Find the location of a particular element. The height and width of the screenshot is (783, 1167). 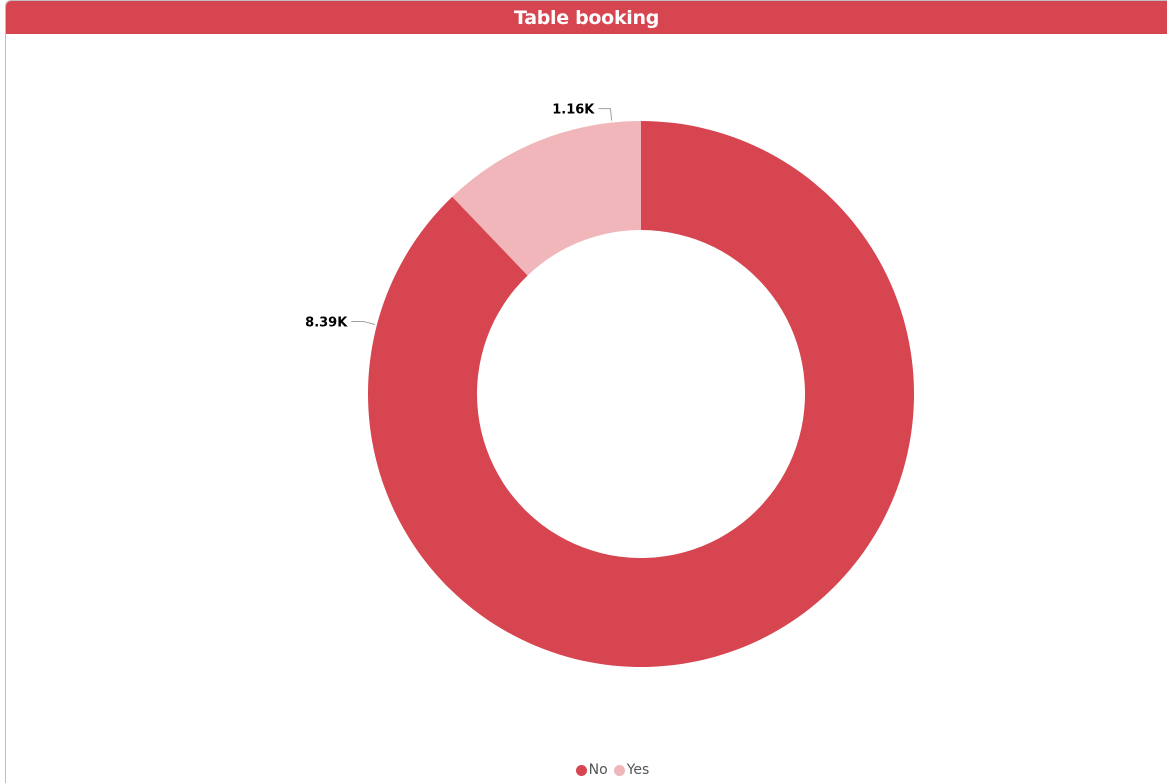

leader-line-yes is located at coordinates (605, 114).